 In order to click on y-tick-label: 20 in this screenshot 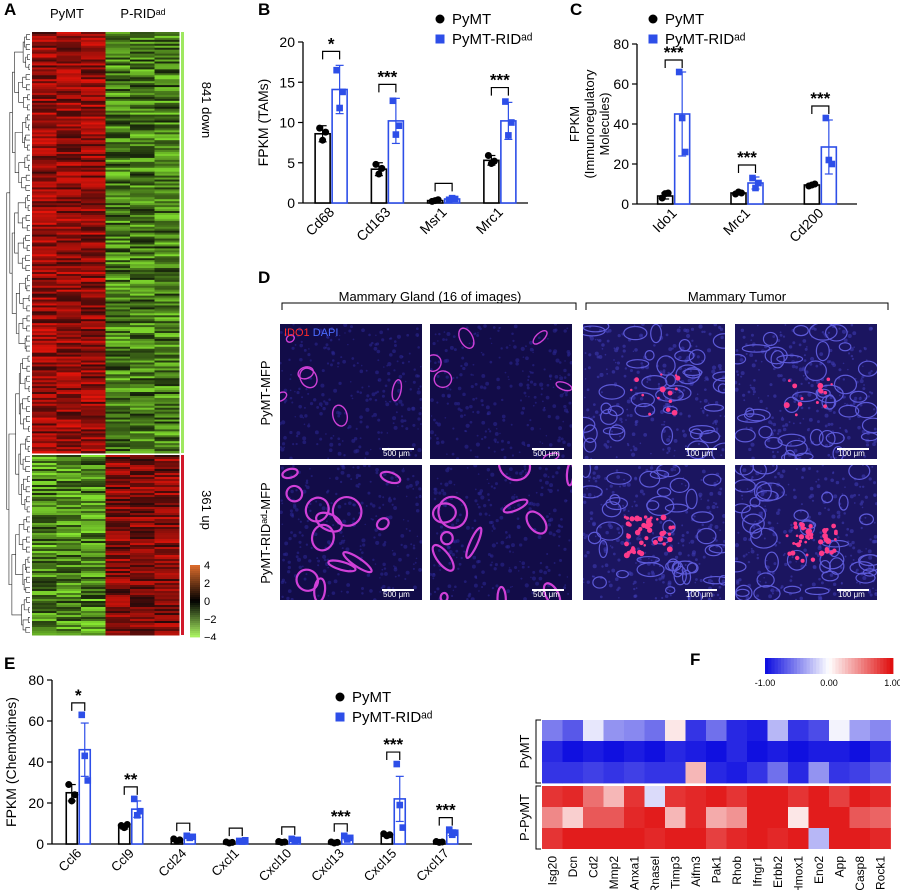, I will do `click(621, 164)`.